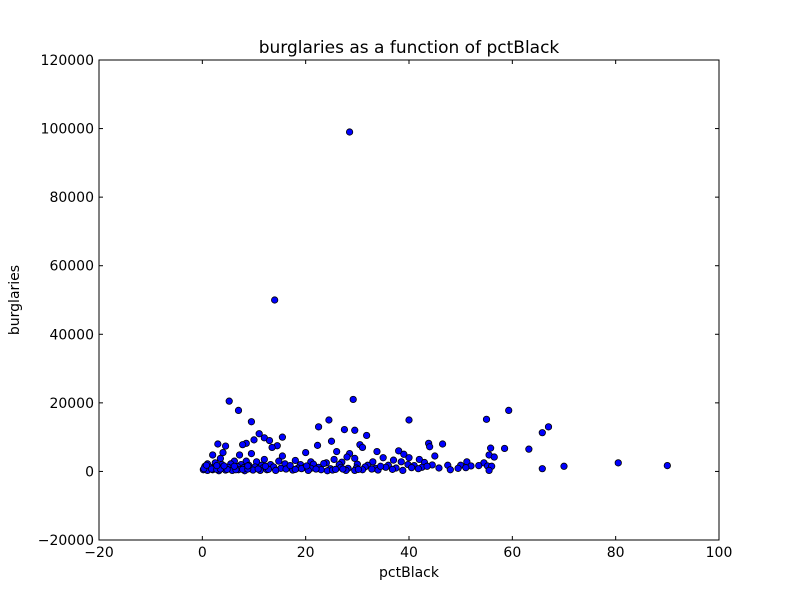 The height and width of the screenshot is (600, 800). Describe the element at coordinates (71, 404) in the screenshot. I see `y-tick-label: 20000` at that location.